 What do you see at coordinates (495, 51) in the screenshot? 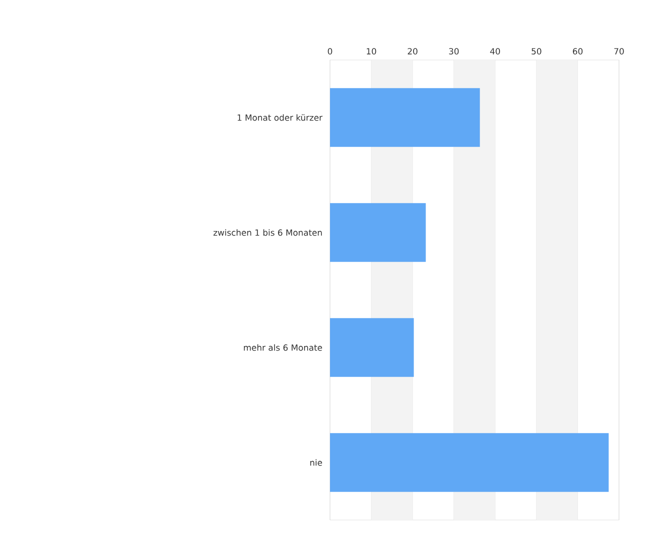
I see `x-tick-label: 40` at bounding box center [495, 51].